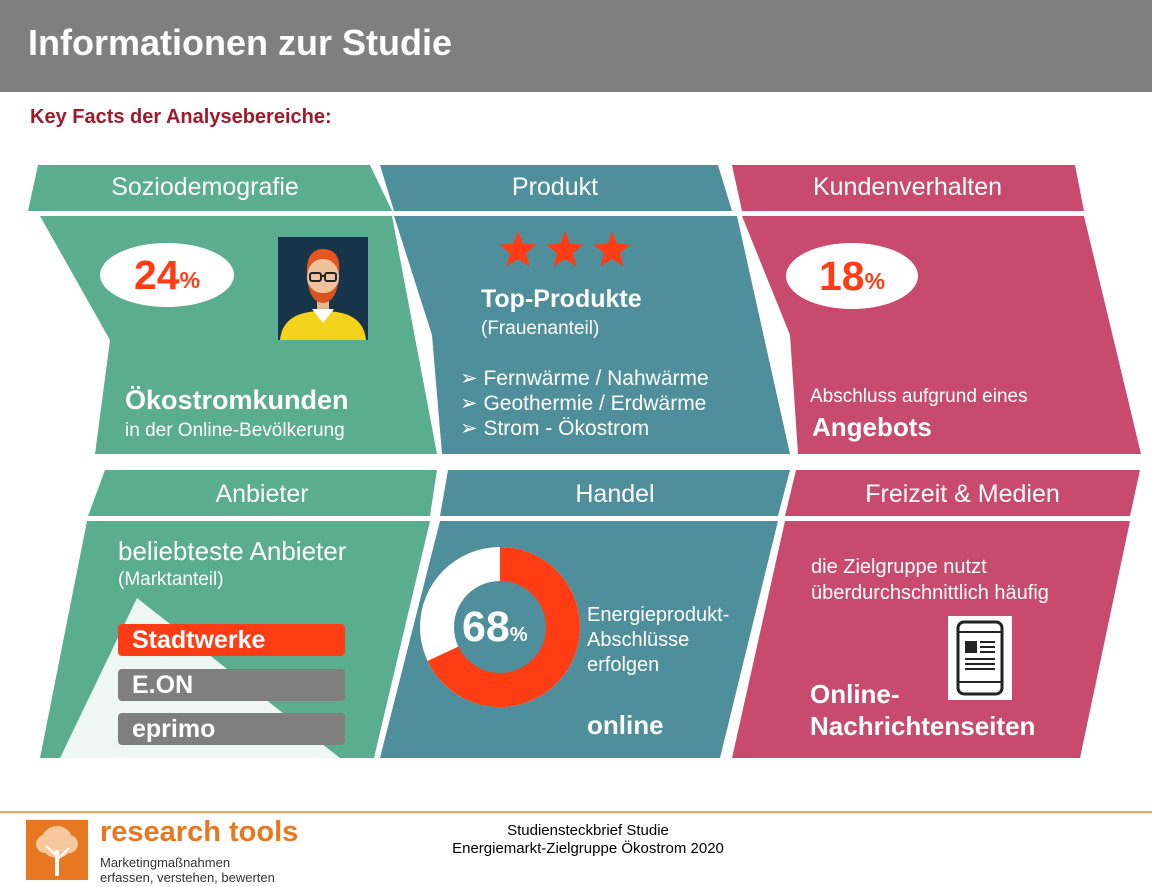  I want to click on value-oval: 24%, so click(167, 275).